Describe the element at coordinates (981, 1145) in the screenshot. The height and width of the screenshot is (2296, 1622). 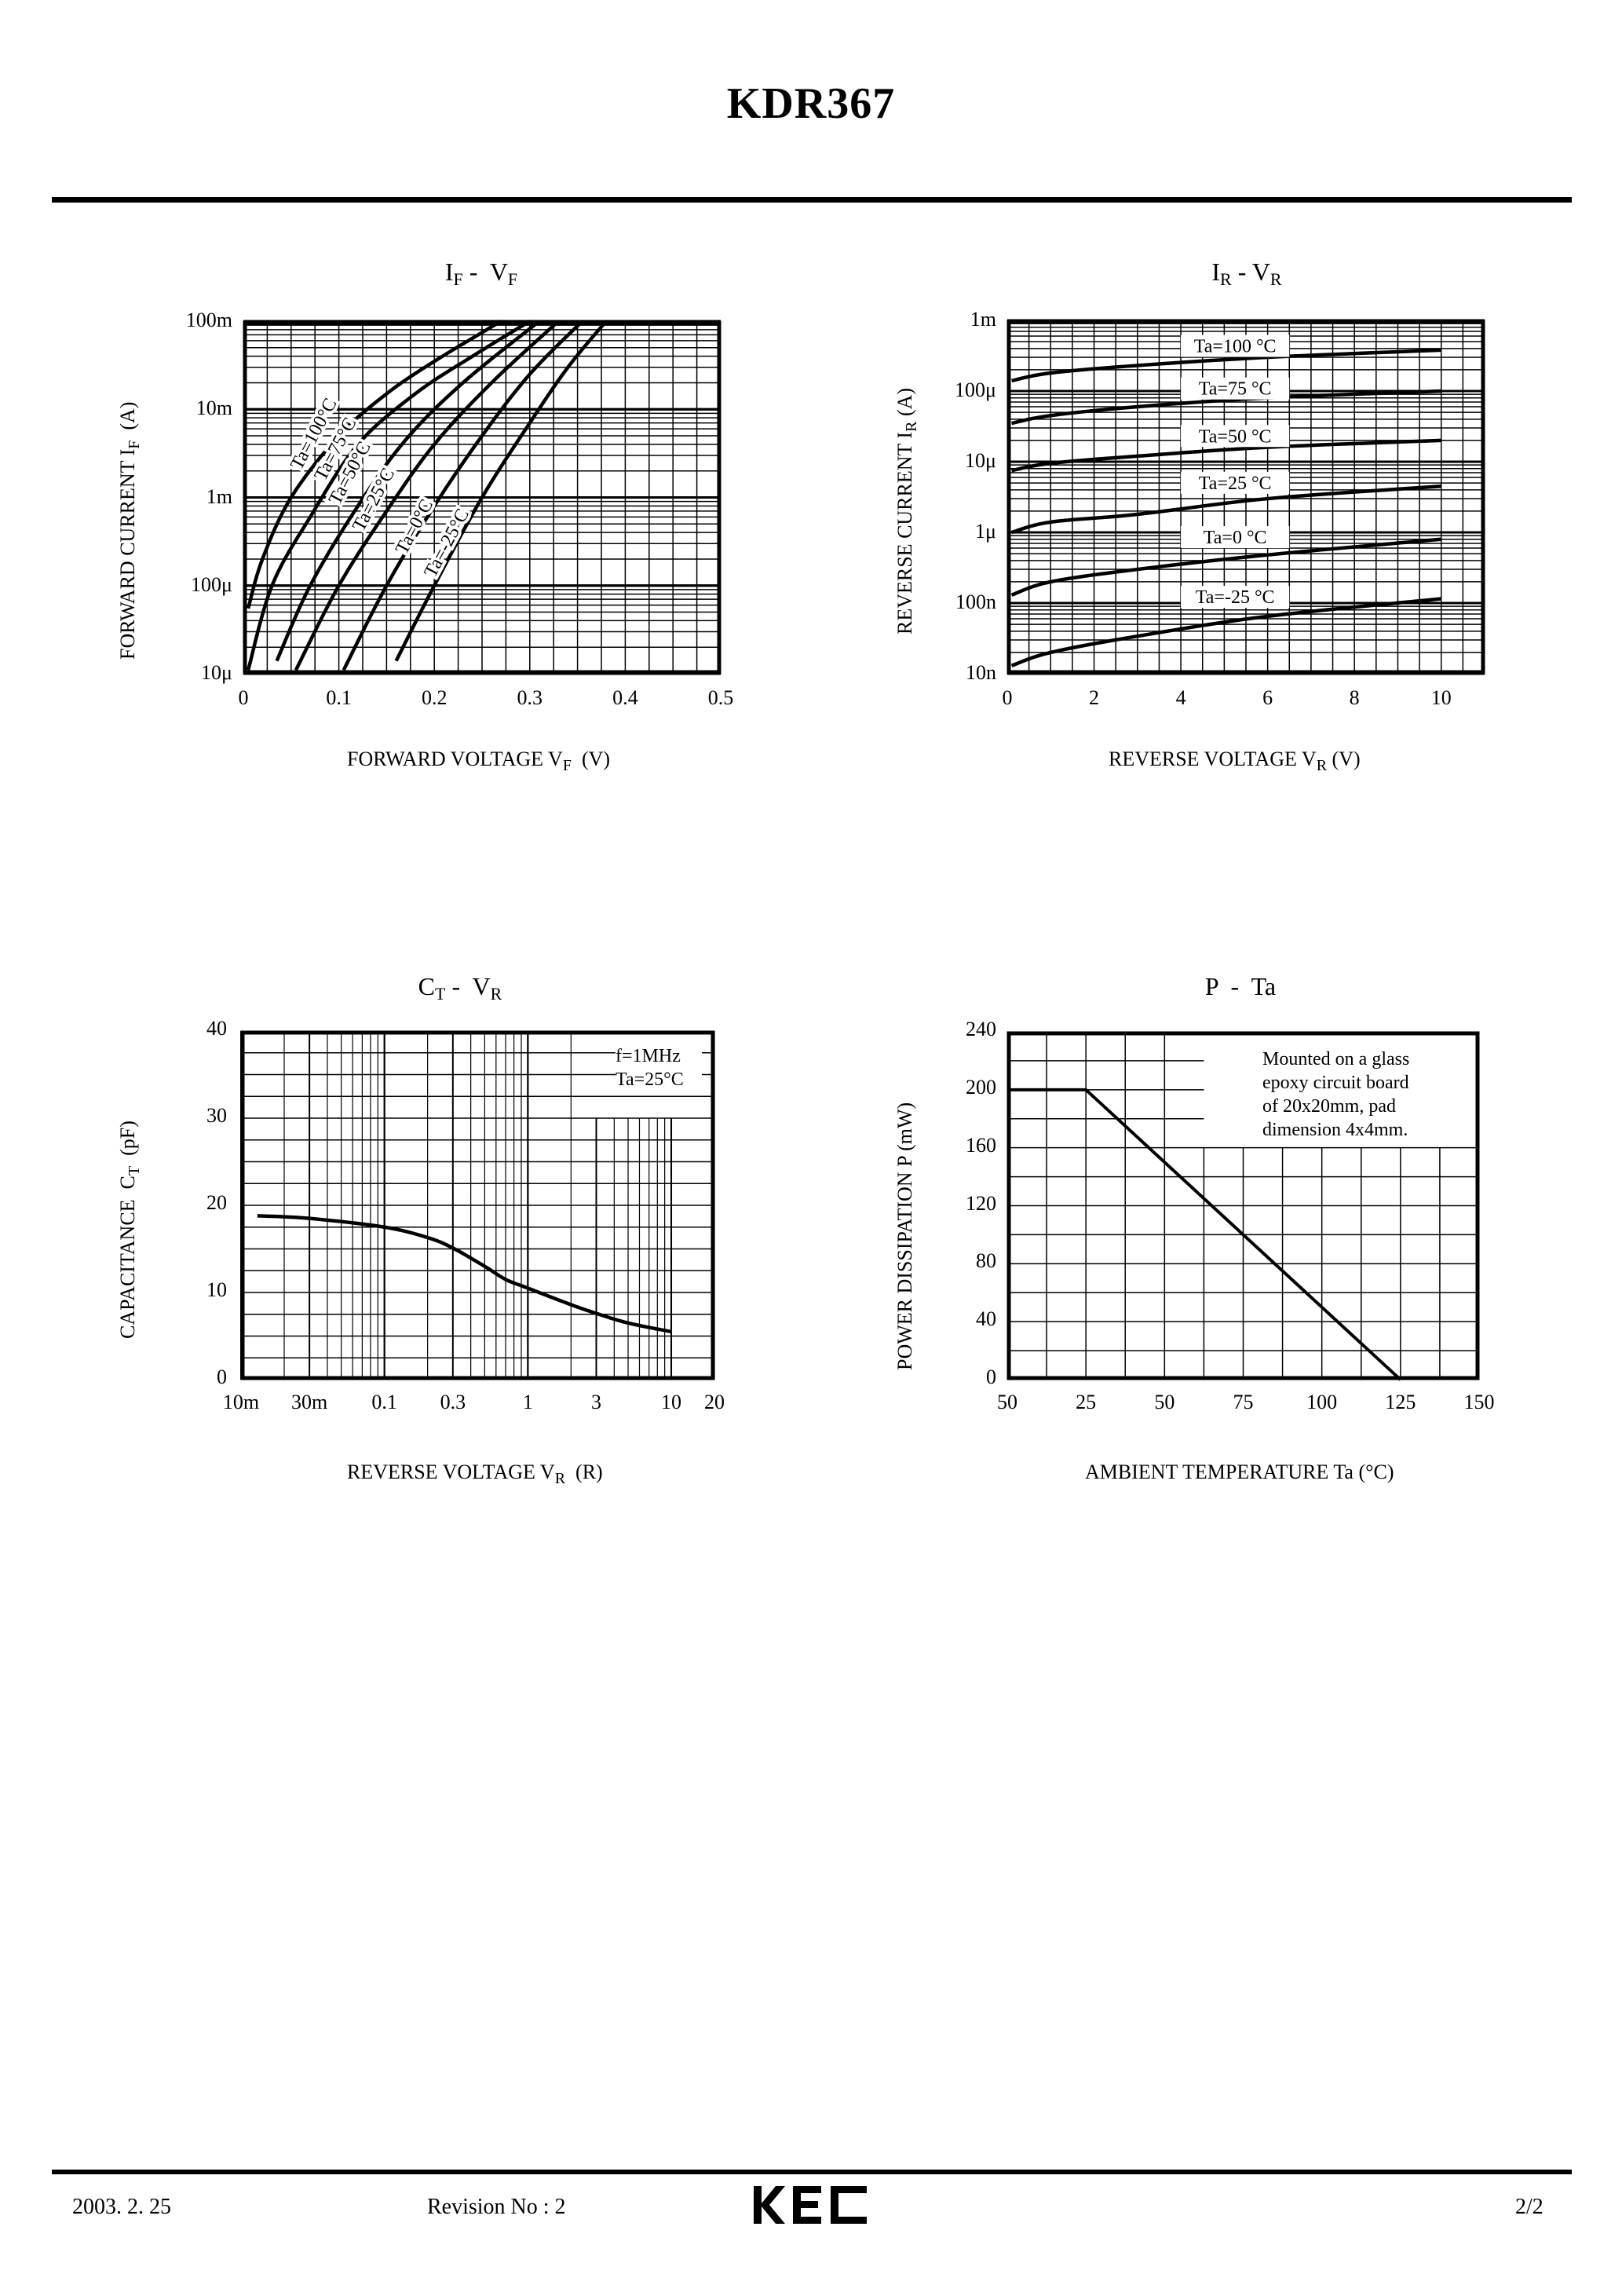
I see `axis-tick-label: 160` at that location.